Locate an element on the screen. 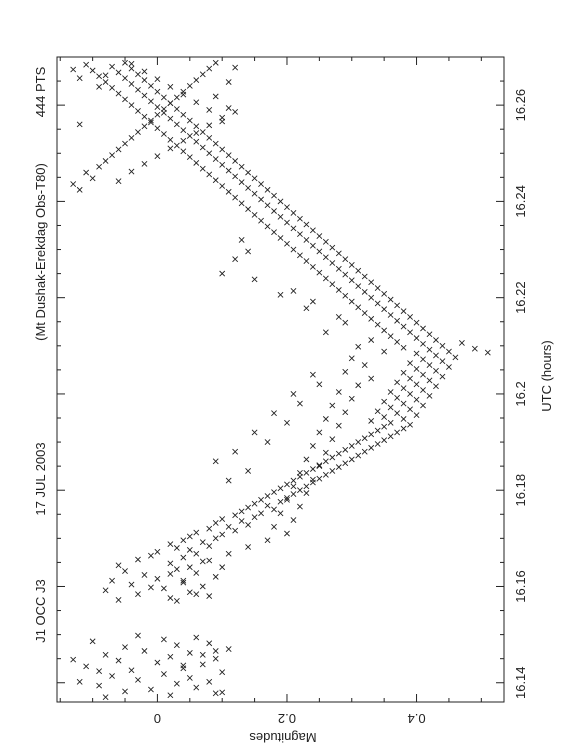  utc-tick-labels: 16.14 16.16 16.18 16.2 16.22 16.24 16.26 is located at coordinates (520, 394).